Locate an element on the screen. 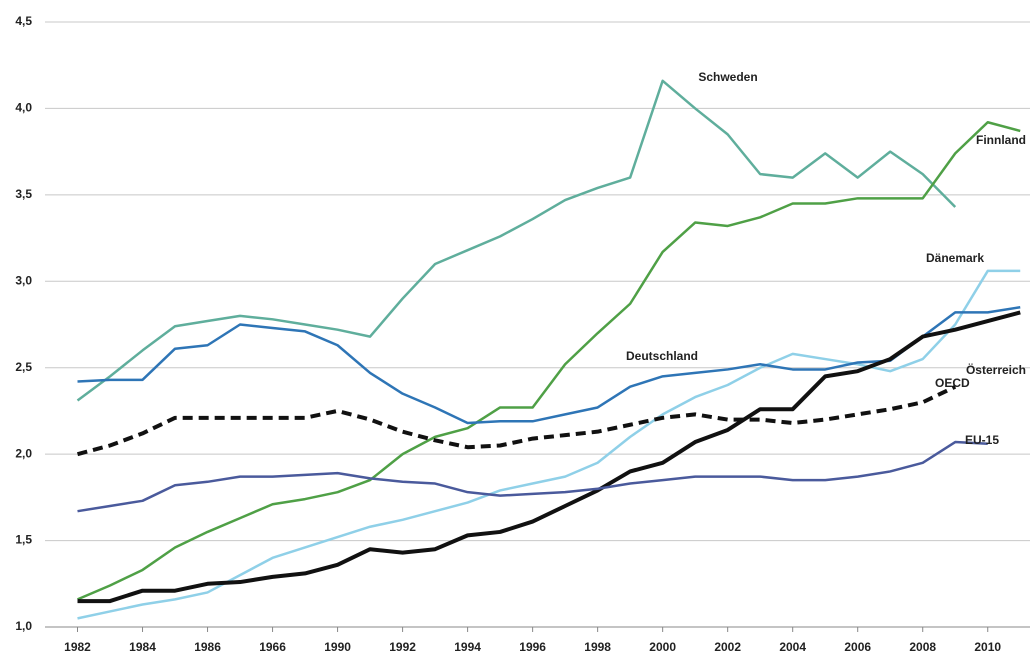 The image size is (1030, 663). x-tick-label: 2010 is located at coordinates (987, 647).